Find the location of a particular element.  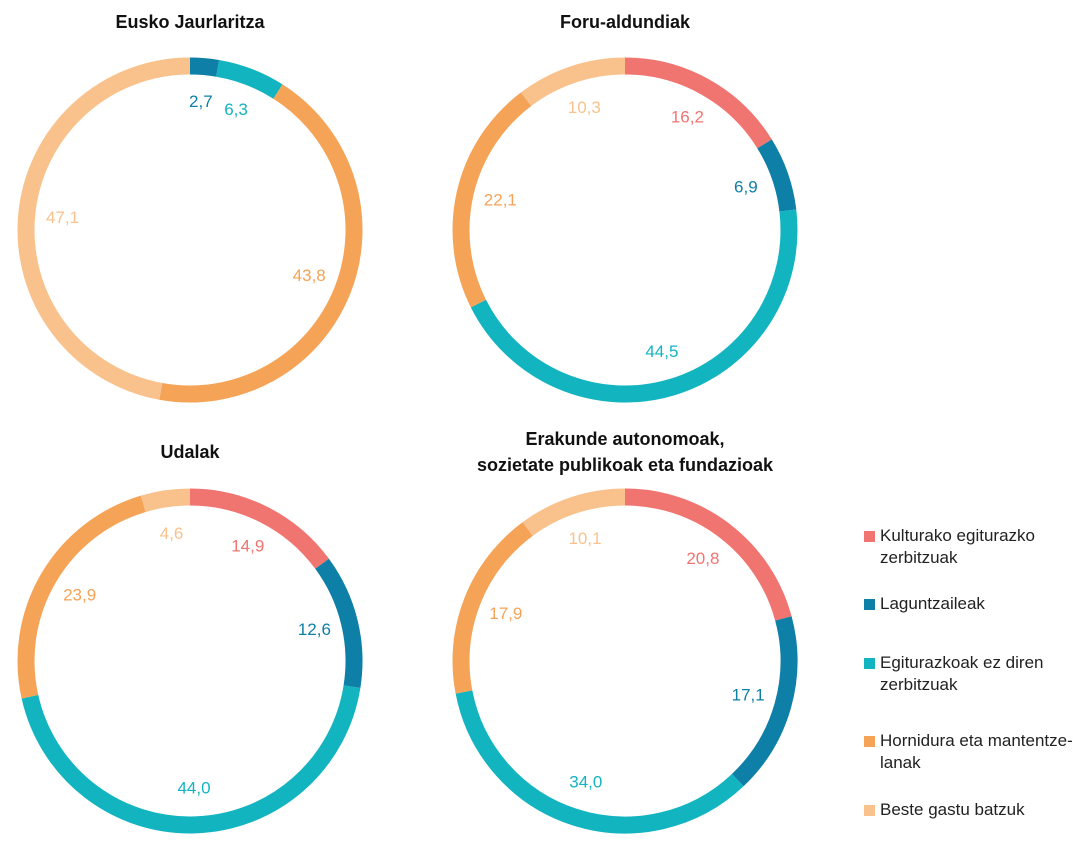

legend-item: Kulturako egiturazko zerbitzuak is located at coordinates (969, 547).